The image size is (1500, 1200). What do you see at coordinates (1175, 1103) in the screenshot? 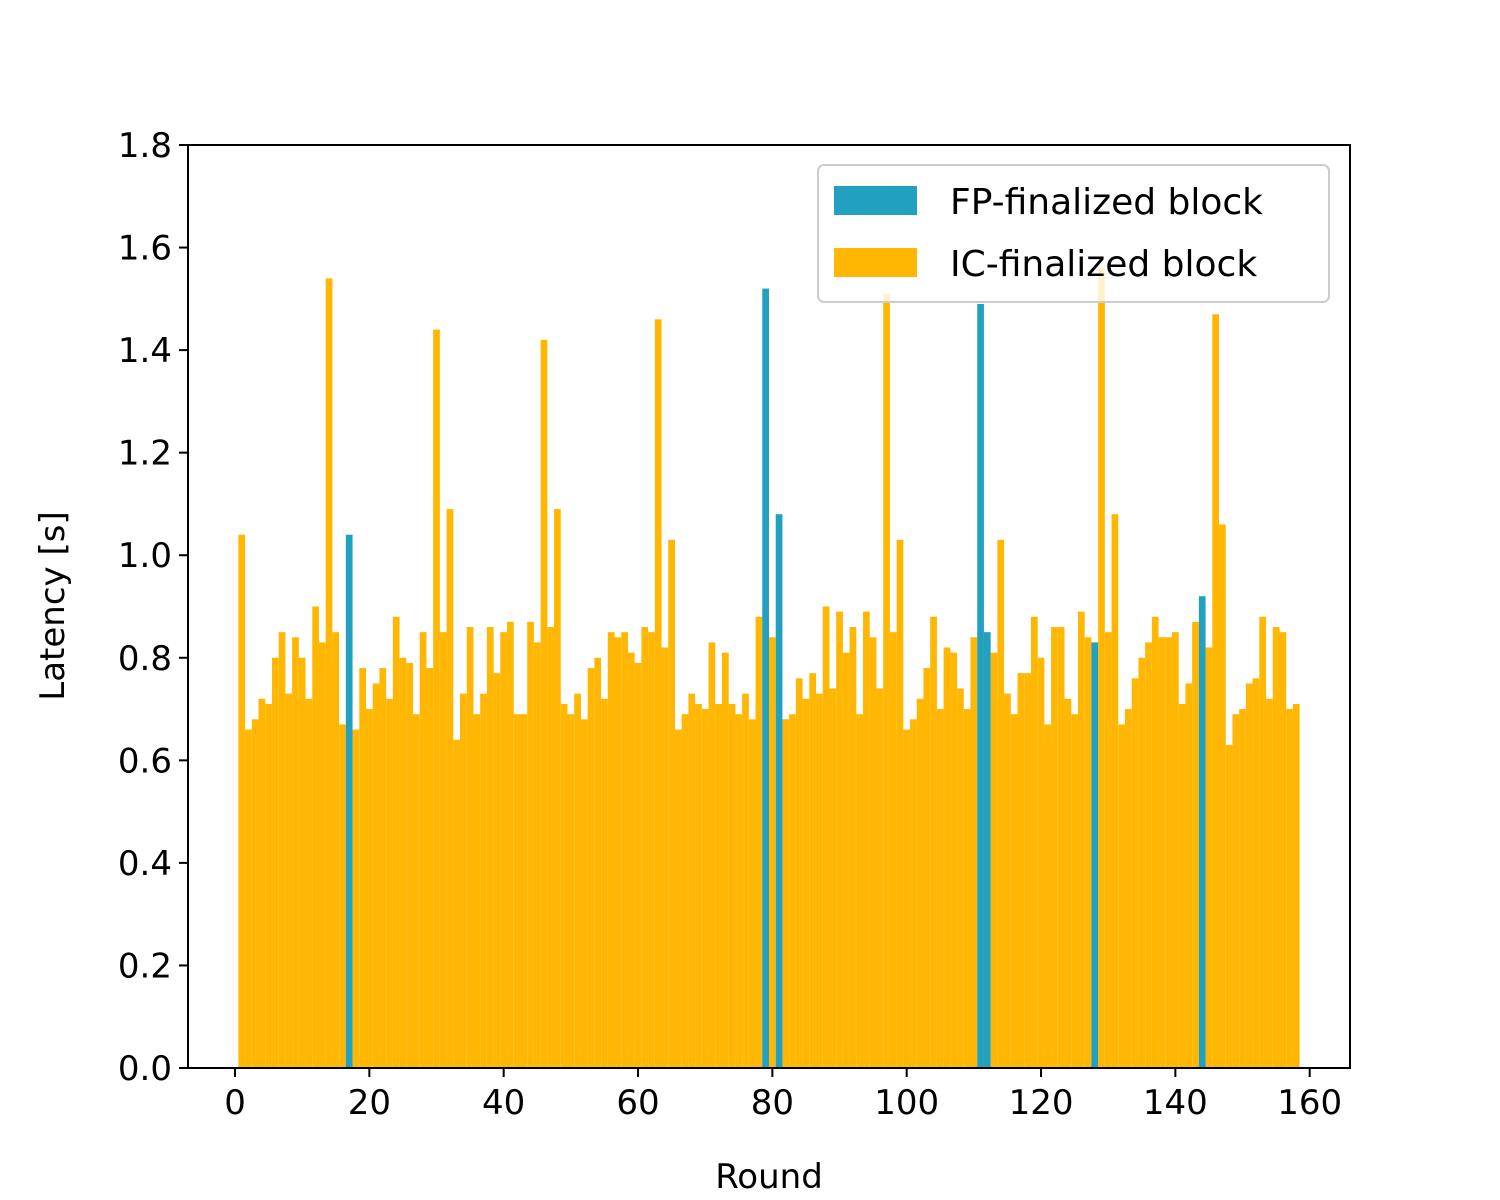
I see `x-tick-label: 140` at bounding box center [1175, 1103].